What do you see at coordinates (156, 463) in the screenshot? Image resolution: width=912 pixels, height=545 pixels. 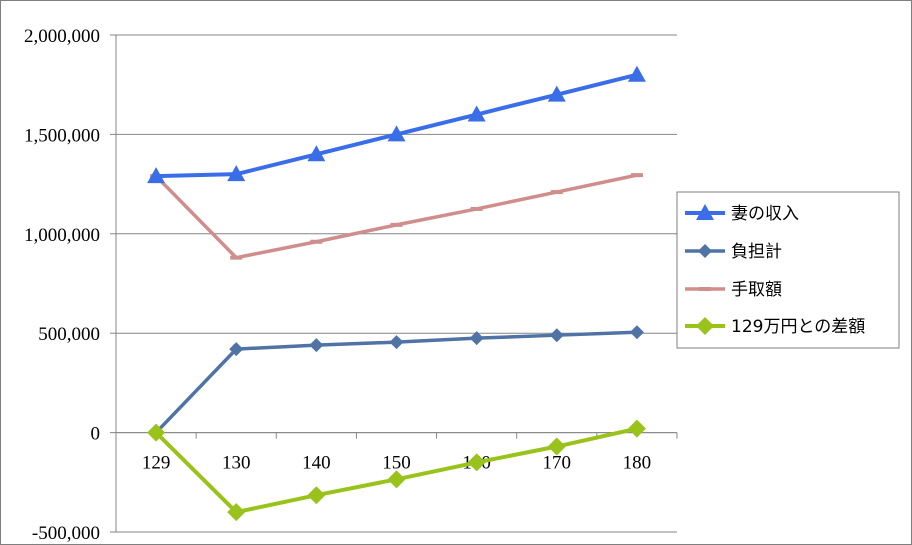 I see `x-tick-label: 129` at bounding box center [156, 463].